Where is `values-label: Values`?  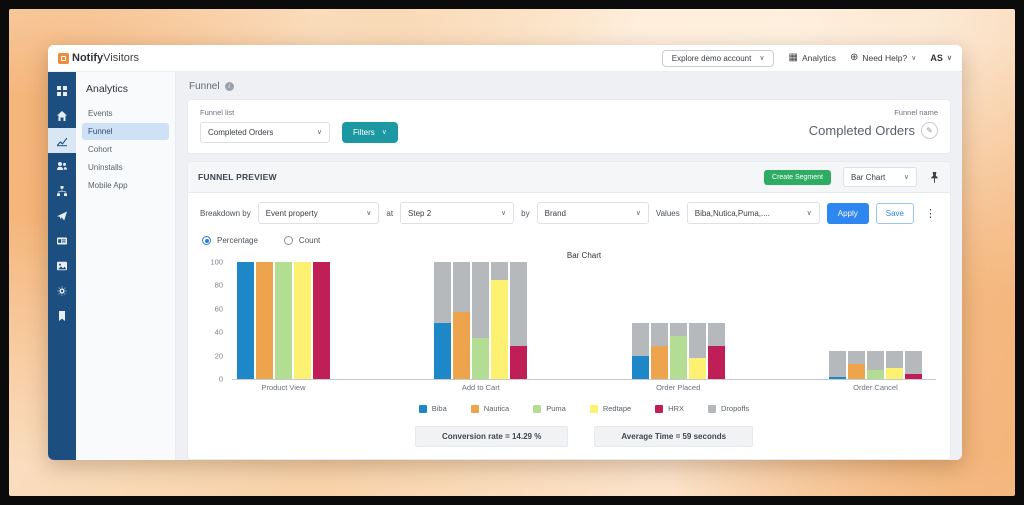
values-label: Values is located at coordinates (667, 213).